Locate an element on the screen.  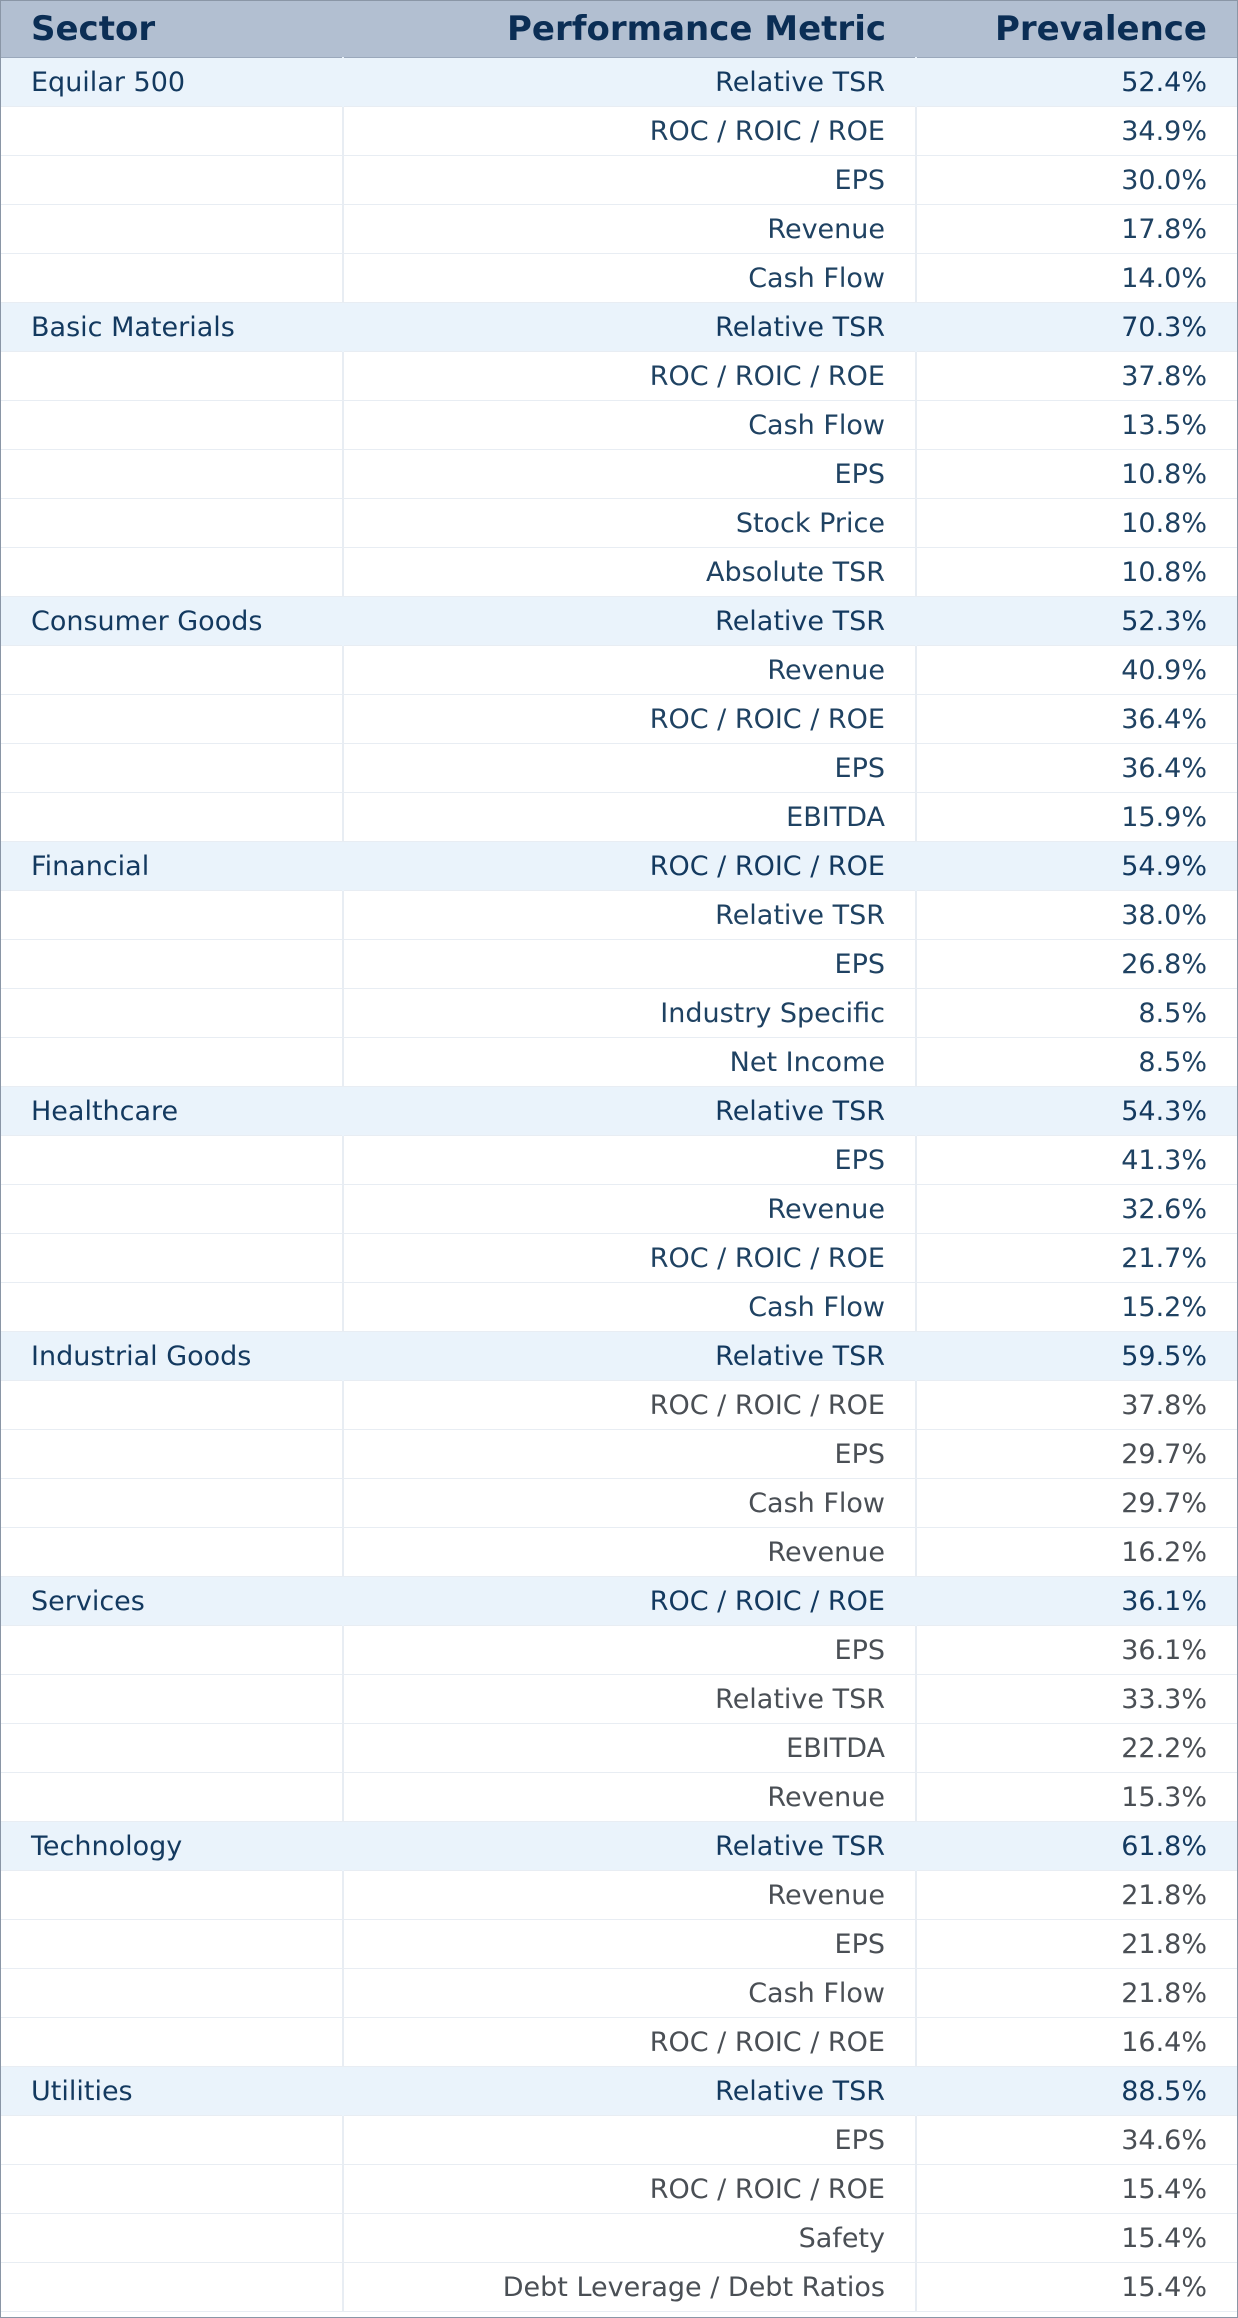
prevalence-cell: 88.5% is located at coordinates (1076, 2091).